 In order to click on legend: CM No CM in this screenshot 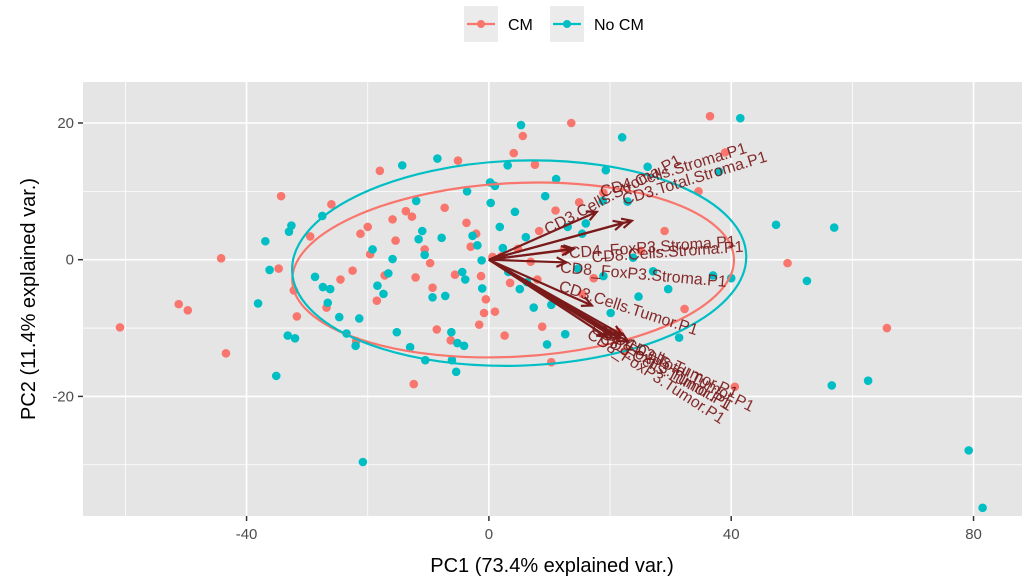, I will do `click(554, 24)`.